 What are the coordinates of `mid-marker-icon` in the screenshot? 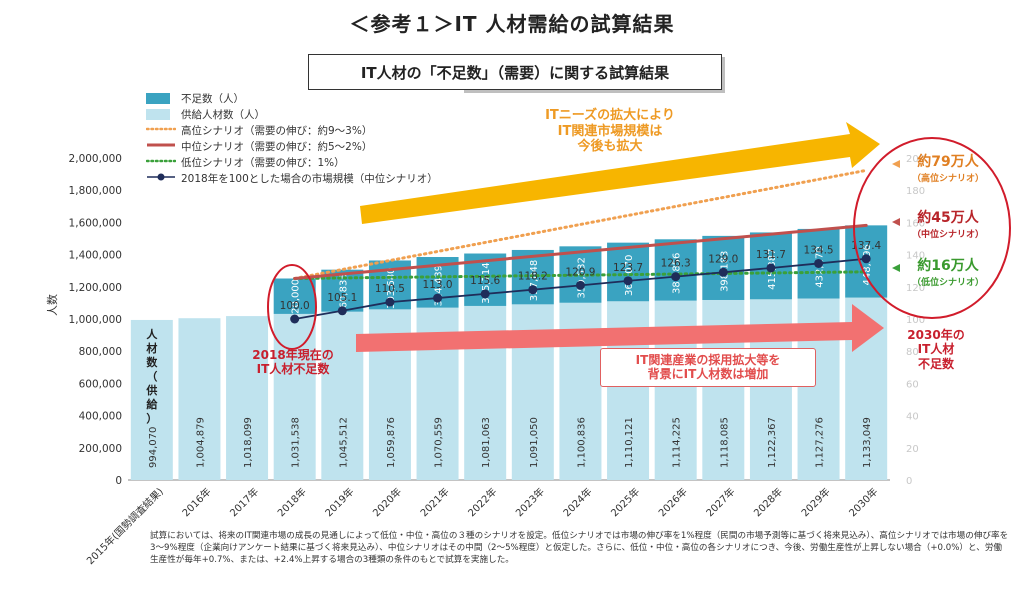 It's located at (896, 222).